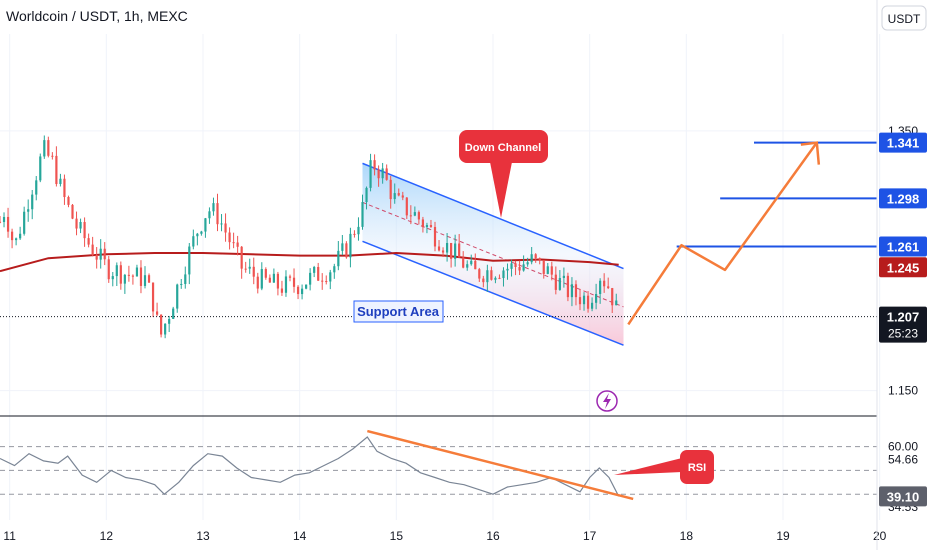 The width and height of the screenshot is (932, 555). I want to click on current-price-label-bg, so click(903, 324).